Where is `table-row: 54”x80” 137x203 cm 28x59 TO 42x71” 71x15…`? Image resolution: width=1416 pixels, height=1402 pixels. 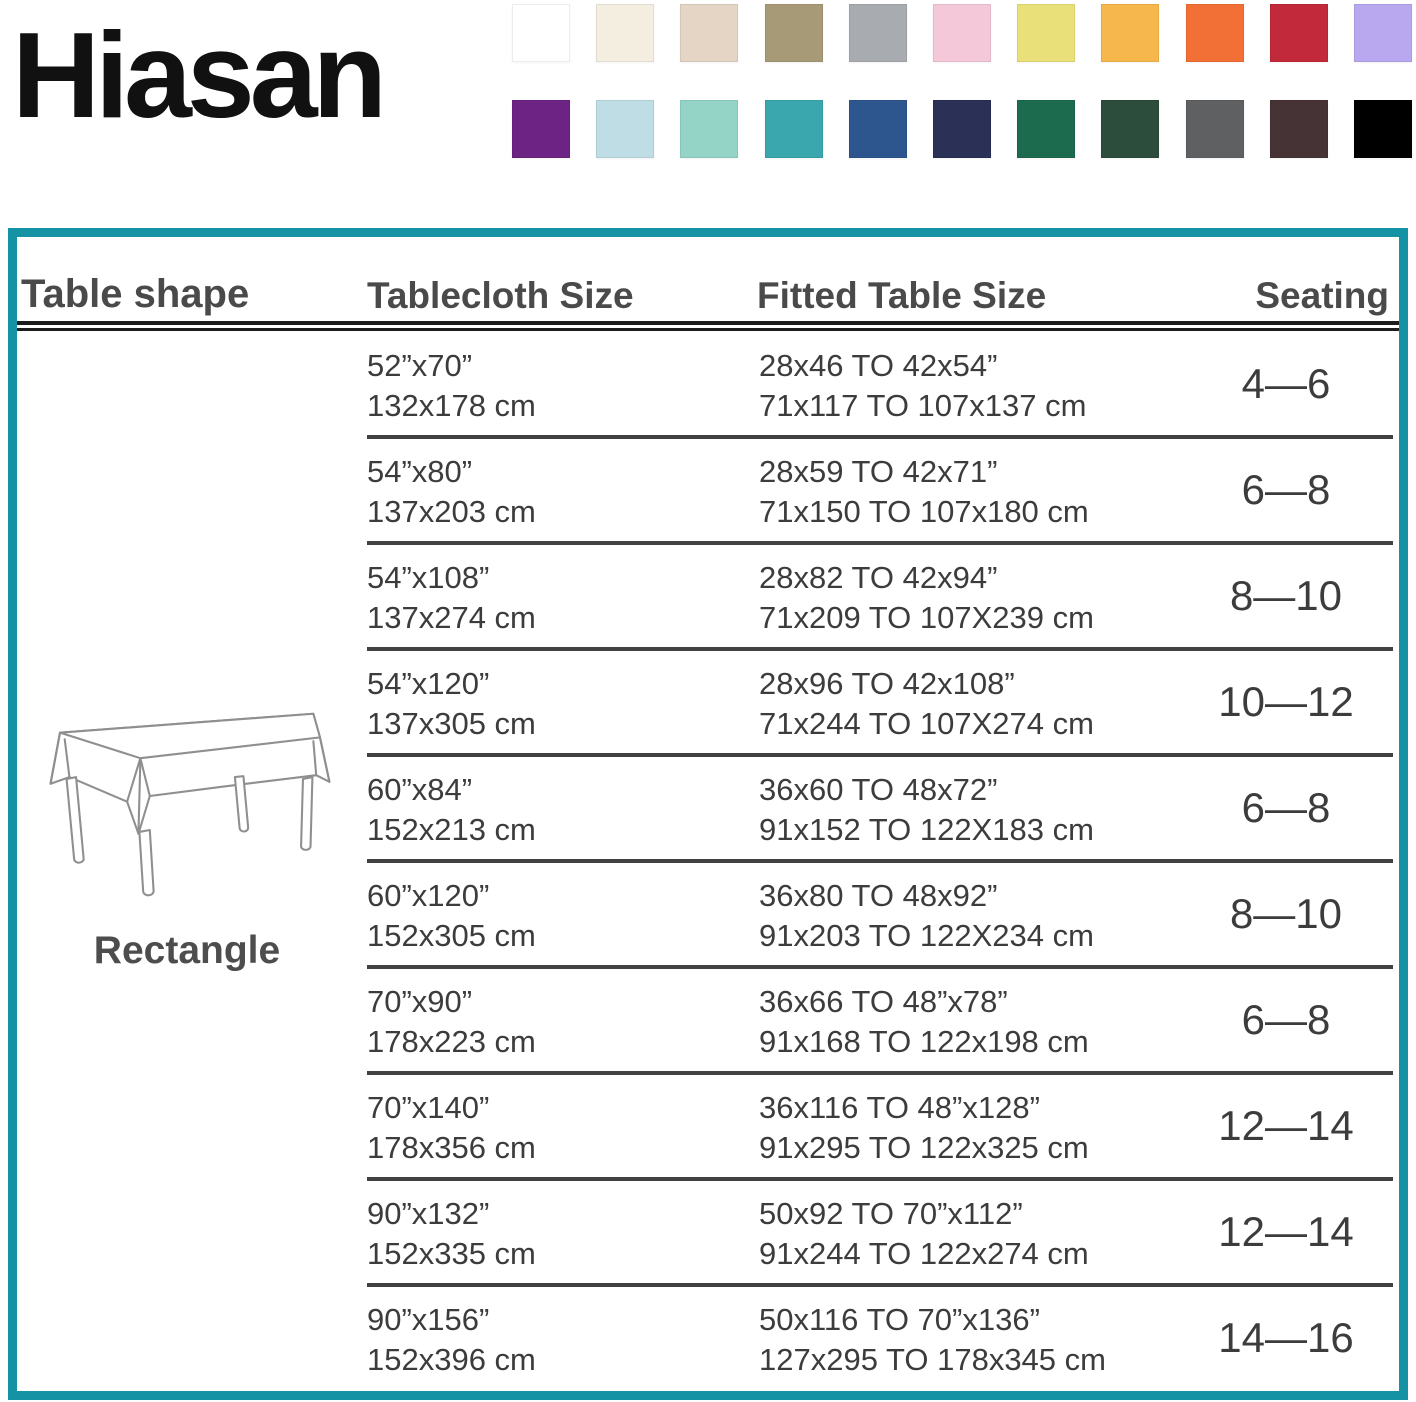
table-row: 54”x80” 137x203 cm 28x59 TO 42x71” 71x15… is located at coordinates (708, 489).